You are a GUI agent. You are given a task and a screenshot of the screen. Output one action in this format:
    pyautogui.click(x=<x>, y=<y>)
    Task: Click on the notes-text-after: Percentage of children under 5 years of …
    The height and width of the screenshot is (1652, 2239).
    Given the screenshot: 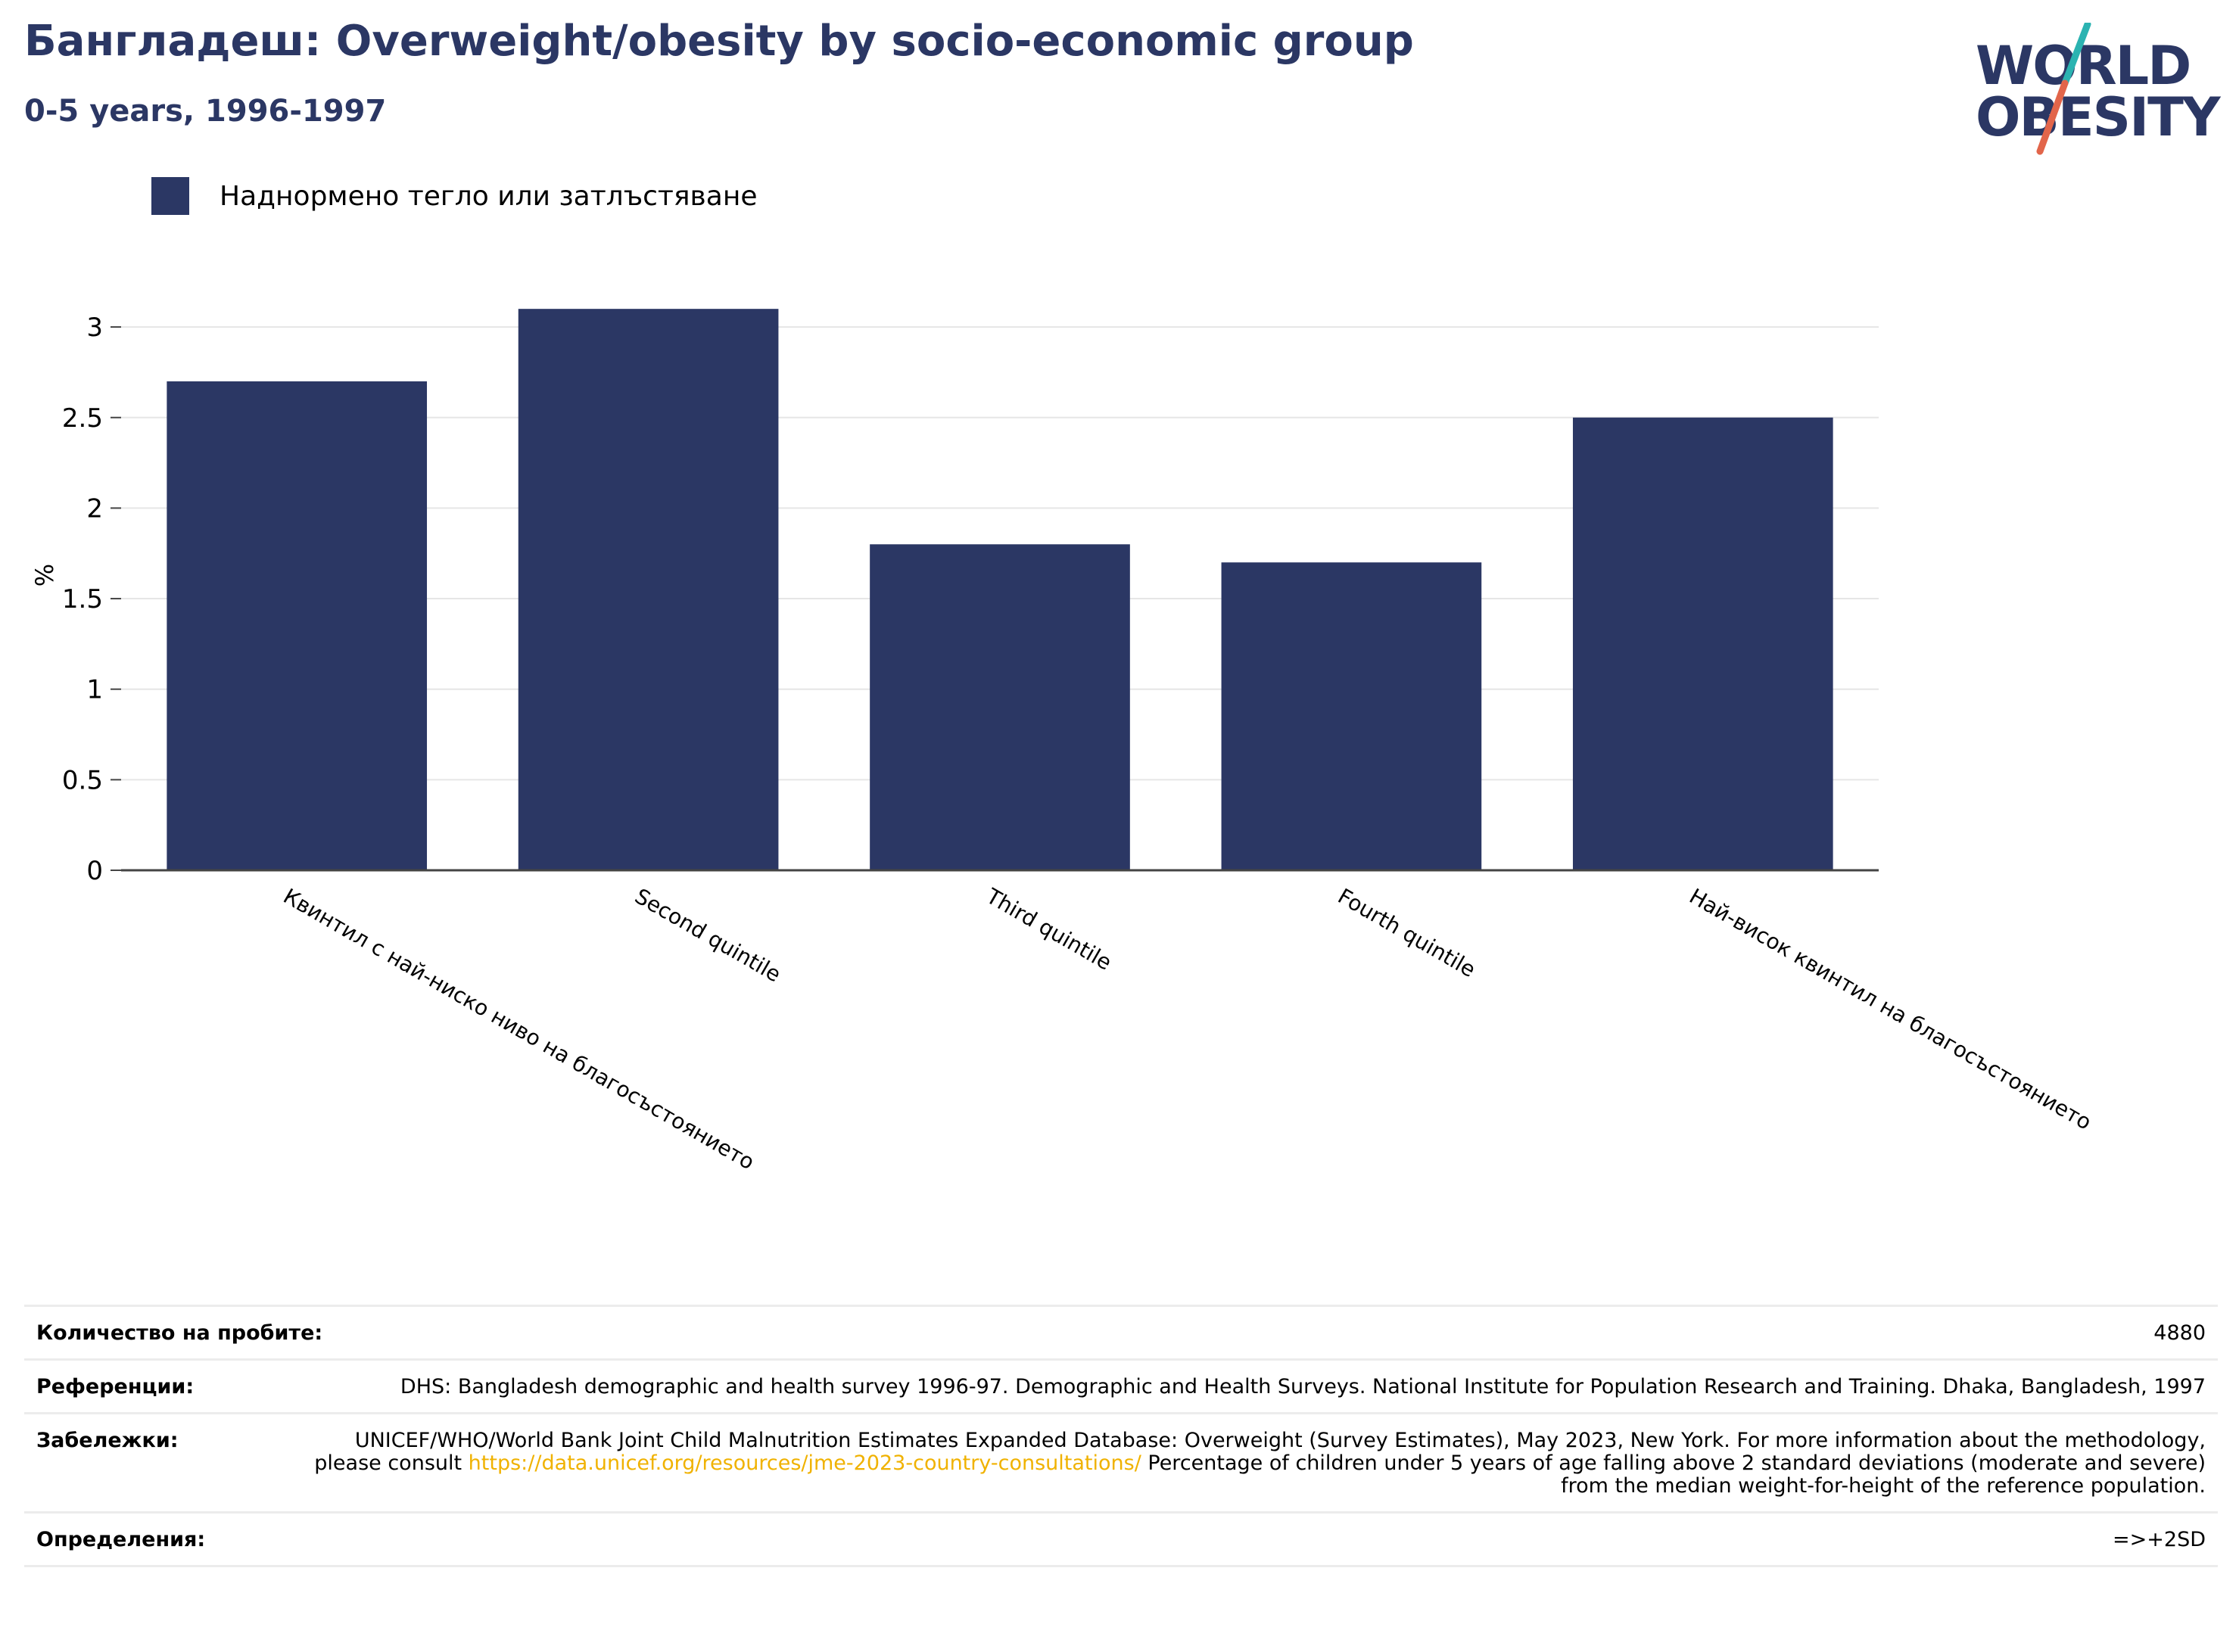 What is the action you would take?
    pyautogui.click(x=1674, y=1474)
    